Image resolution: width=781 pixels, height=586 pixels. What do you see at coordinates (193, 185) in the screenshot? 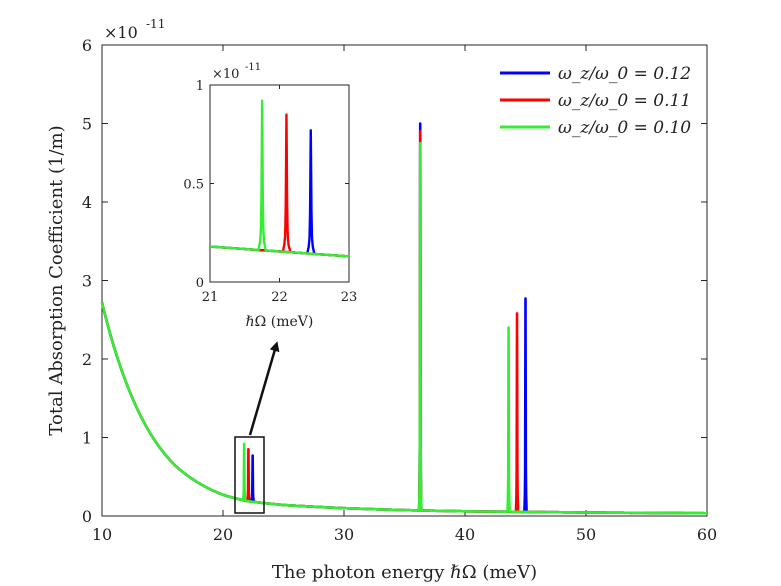
I see `inset-y-tick-label: 0.5` at bounding box center [193, 185].